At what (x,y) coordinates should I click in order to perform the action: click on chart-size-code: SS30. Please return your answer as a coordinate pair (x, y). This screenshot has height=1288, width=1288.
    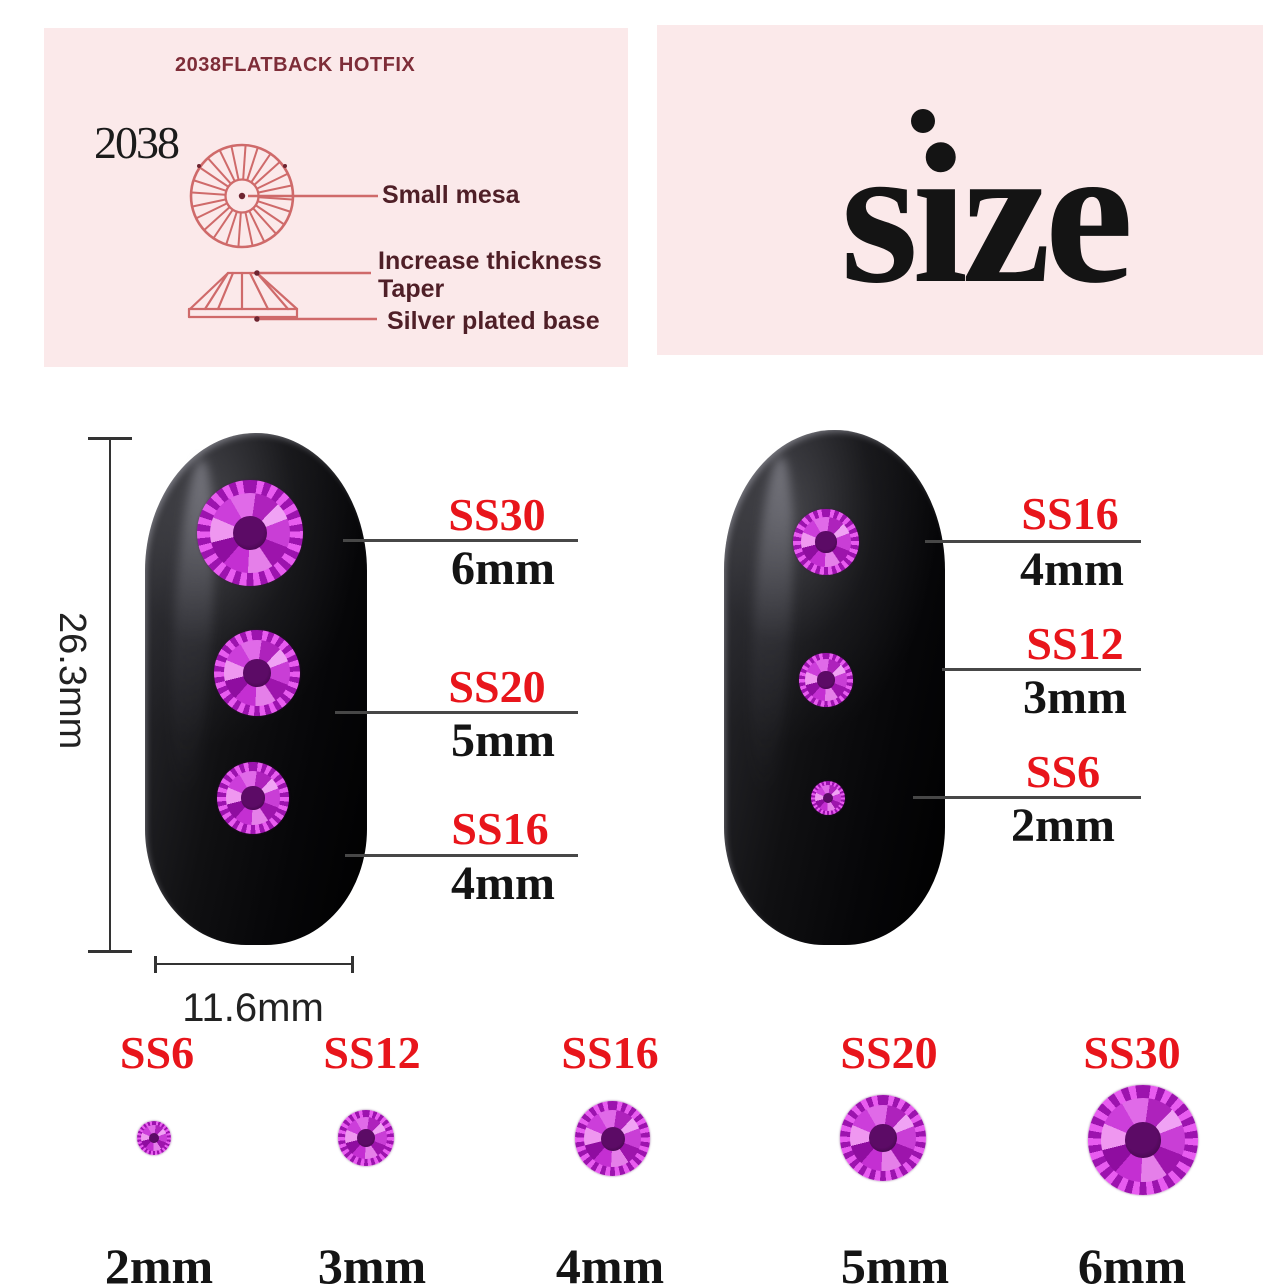
    Looking at the image, I should click on (1132, 1052).